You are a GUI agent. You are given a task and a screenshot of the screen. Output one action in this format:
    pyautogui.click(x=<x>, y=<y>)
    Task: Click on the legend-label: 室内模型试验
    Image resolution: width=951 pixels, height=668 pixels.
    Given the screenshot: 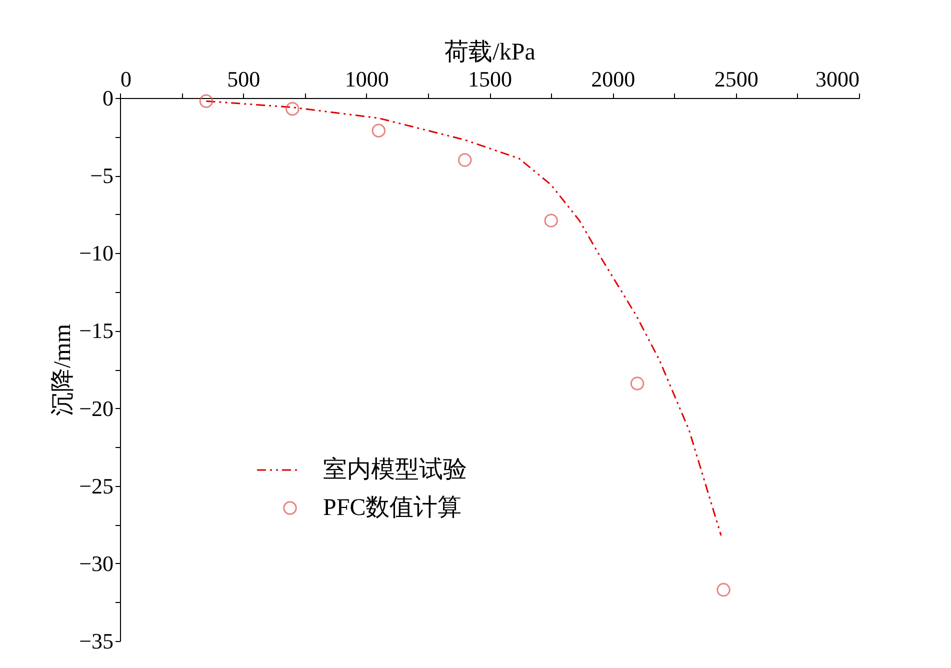 What is the action you would take?
    pyautogui.click(x=395, y=469)
    